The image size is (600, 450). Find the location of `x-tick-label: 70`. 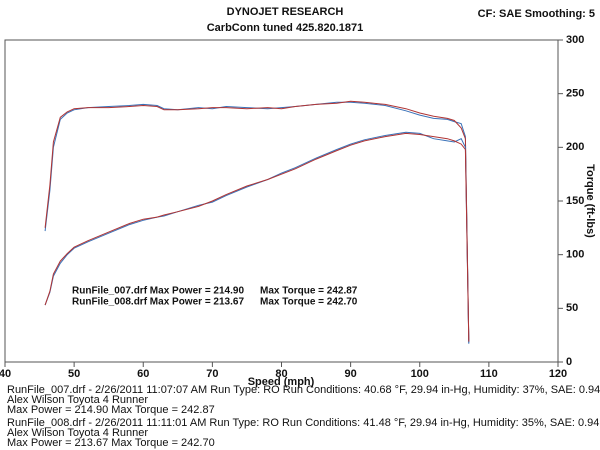

x-tick-label: 70 is located at coordinates (212, 374).